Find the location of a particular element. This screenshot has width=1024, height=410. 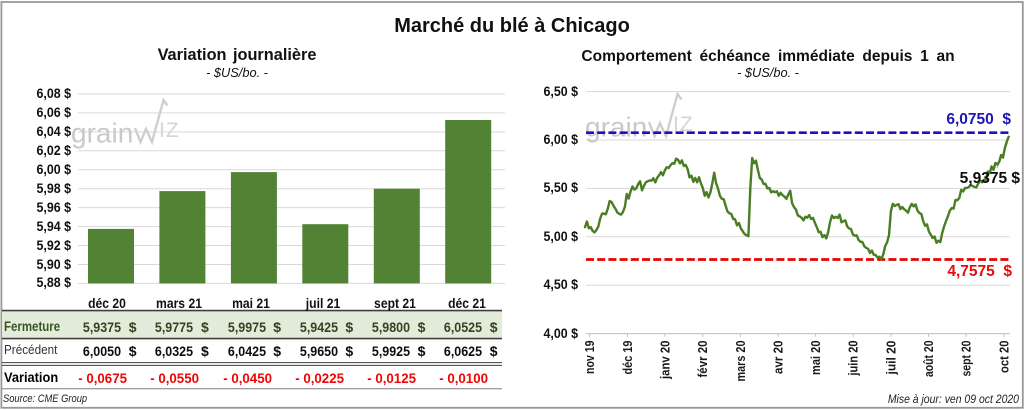

svg-text: août 20 is located at coordinates (928, 359).